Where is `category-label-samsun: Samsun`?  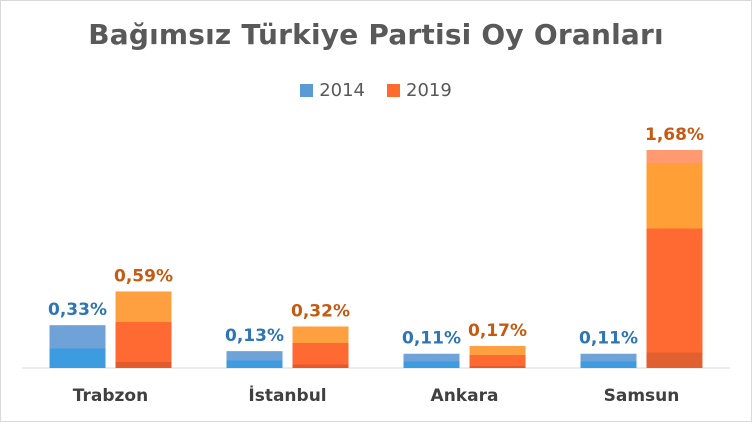
category-label-samsun: Samsun is located at coordinates (642, 396).